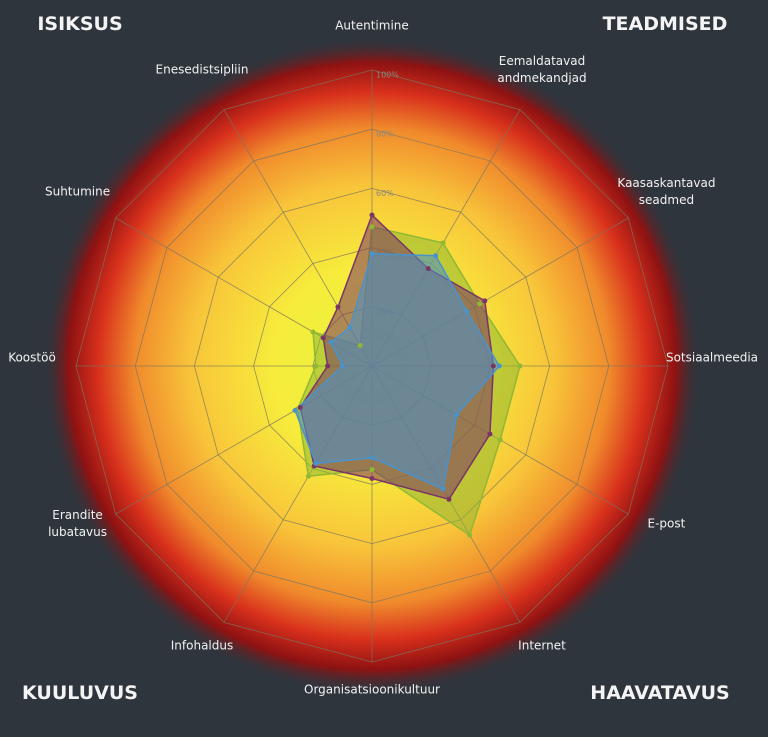 The image size is (768, 737). What do you see at coordinates (712, 357) in the screenshot?
I see `axis-label: Sotsiaalmeedia` at bounding box center [712, 357].